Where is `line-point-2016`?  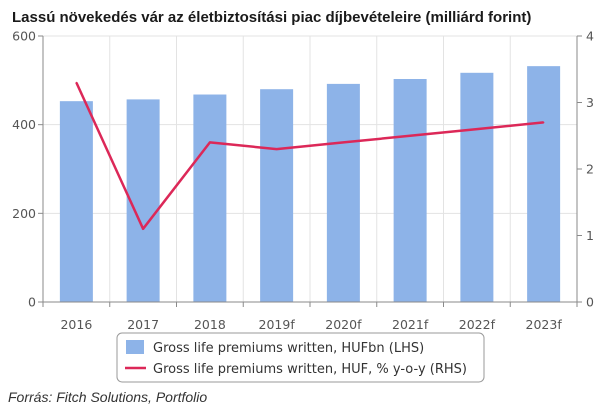 line-point-2016 is located at coordinates (76, 82).